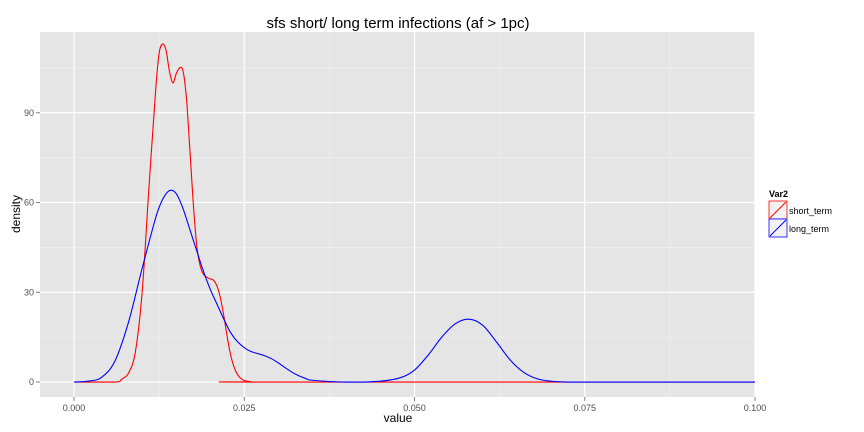  I want to click on x-tick-label: 0.050, so click(414, 408).